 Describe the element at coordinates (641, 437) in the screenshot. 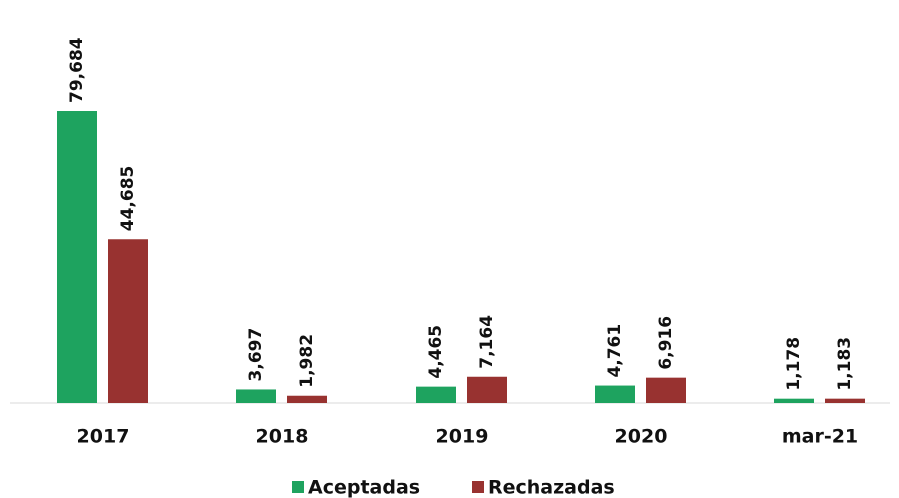

I see `x-tick-label: 2020` at that location.